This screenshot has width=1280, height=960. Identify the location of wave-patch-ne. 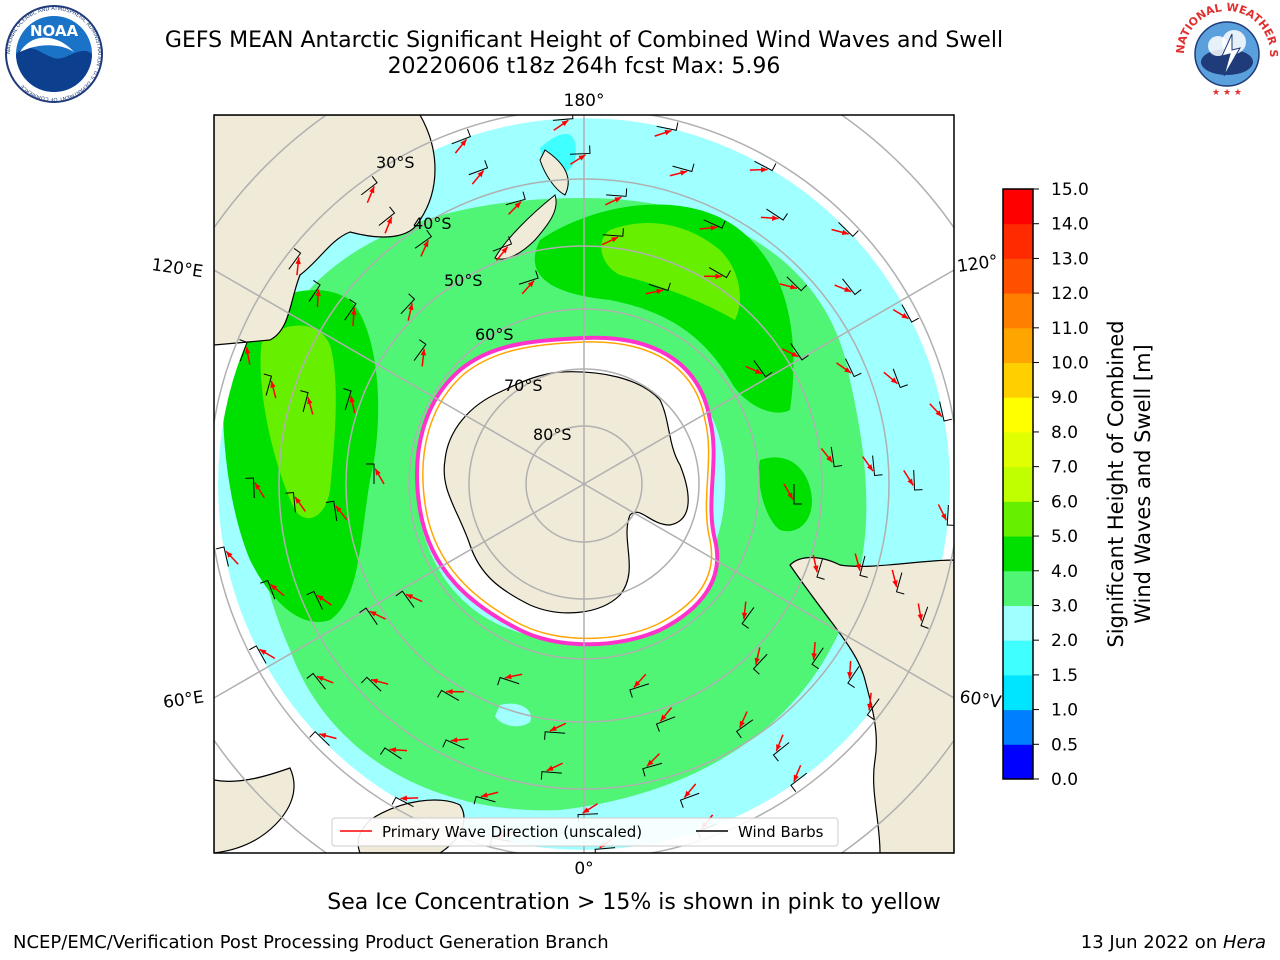
(664, 308).